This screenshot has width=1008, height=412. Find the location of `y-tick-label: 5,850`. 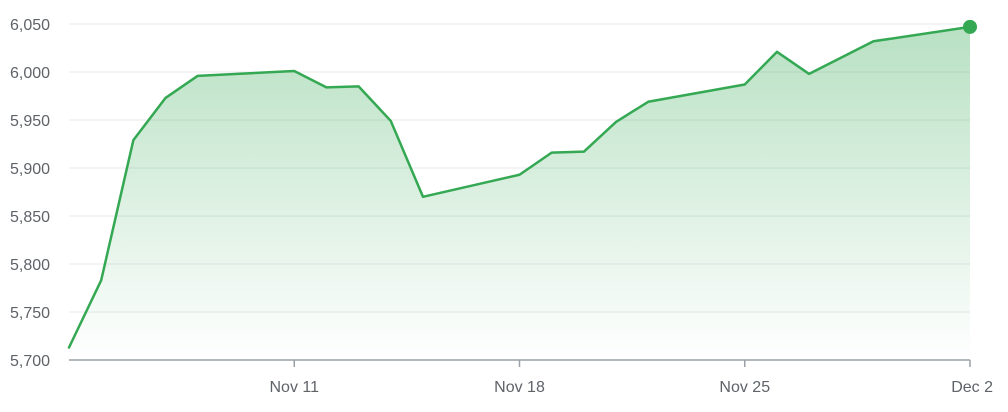

y-tick-label: 5,850 is located at coordinates (30, 217).